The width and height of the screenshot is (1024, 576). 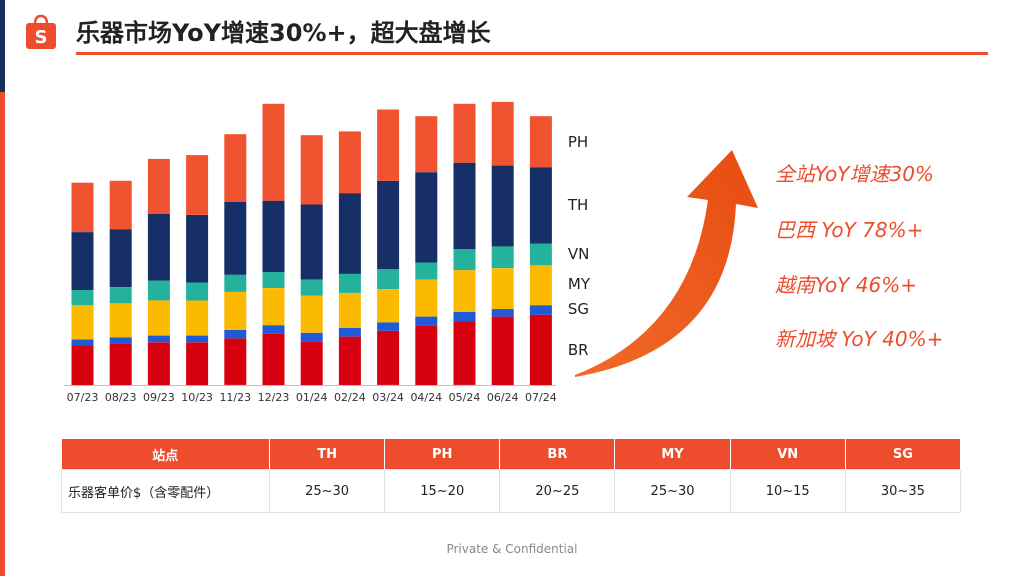 I want to click on legend-label-th: TH, so click(x=577, y=205).